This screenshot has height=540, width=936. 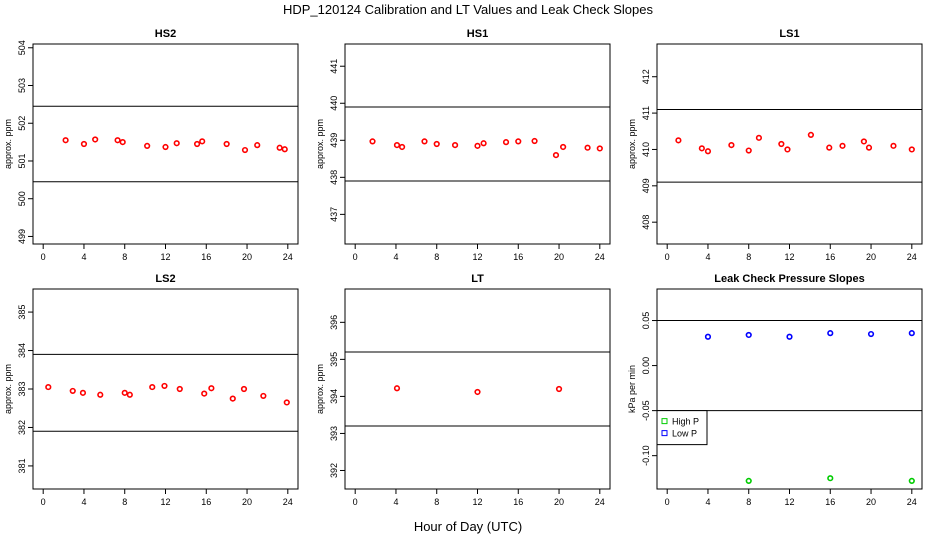 I want to click on y-tick-label: 502, so click(x=22, y=123).